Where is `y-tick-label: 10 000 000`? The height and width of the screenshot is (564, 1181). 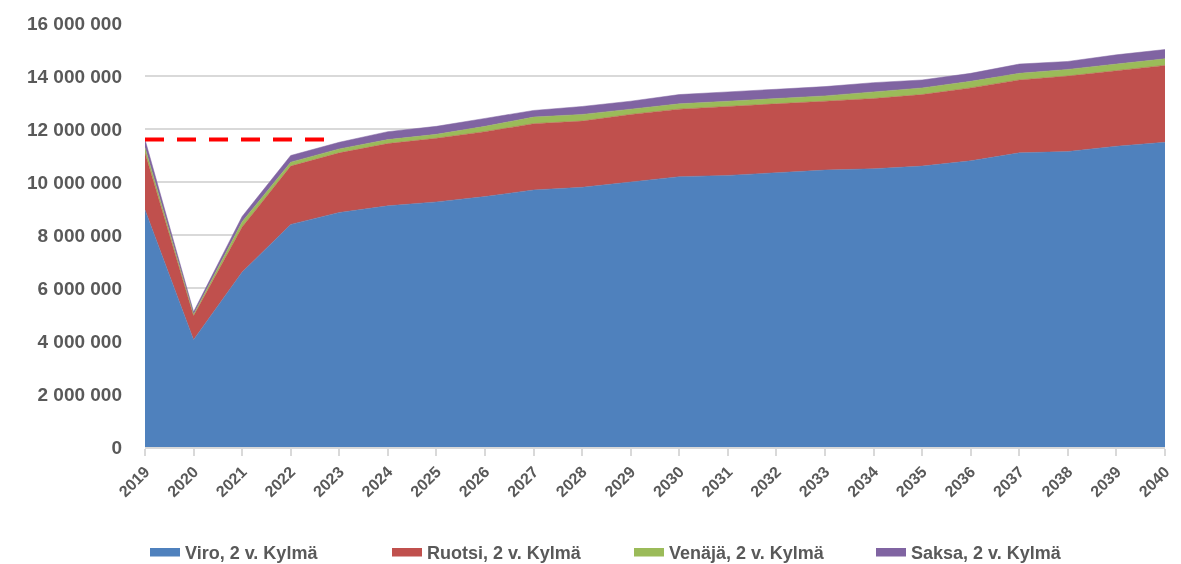
y-tick-label: 10 000 000 is located at coordinates (74, 182).